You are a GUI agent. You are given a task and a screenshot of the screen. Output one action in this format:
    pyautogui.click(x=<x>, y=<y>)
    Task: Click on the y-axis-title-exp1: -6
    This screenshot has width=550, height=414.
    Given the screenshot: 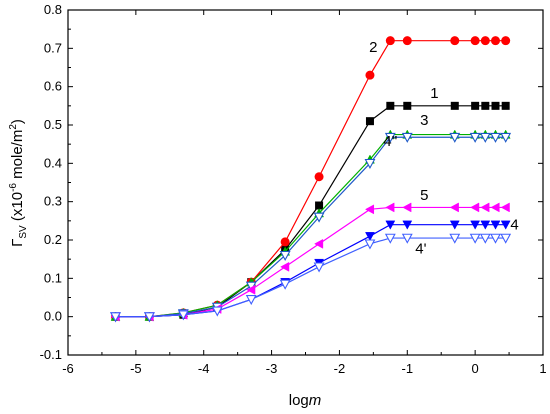 What is the action you would take?
    pyautogui.click(x=13, y=187)
    